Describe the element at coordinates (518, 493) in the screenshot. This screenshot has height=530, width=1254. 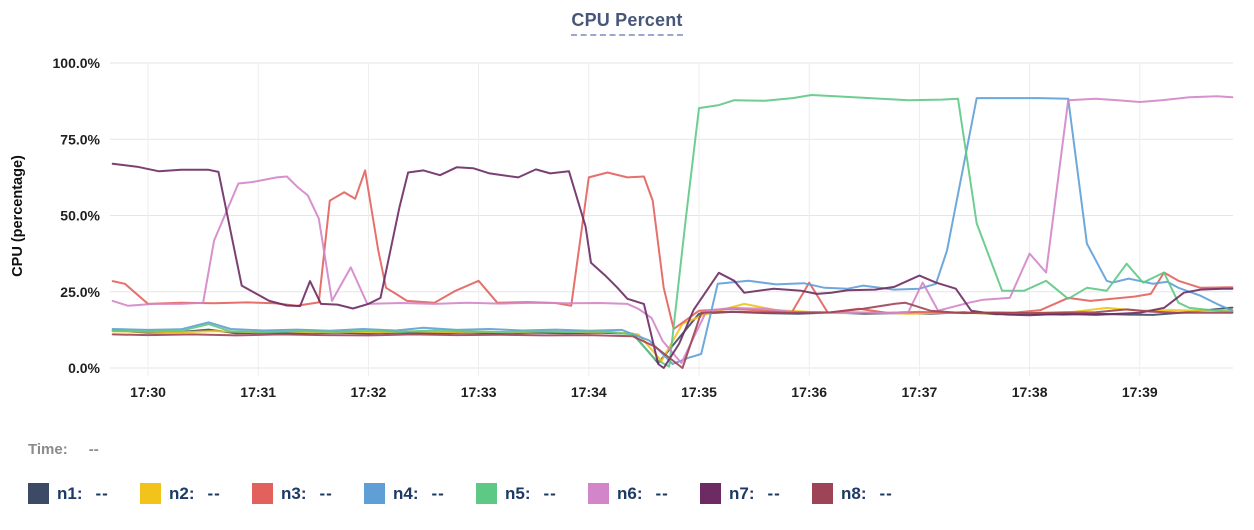
I see `legend-label: n5:` at that location.